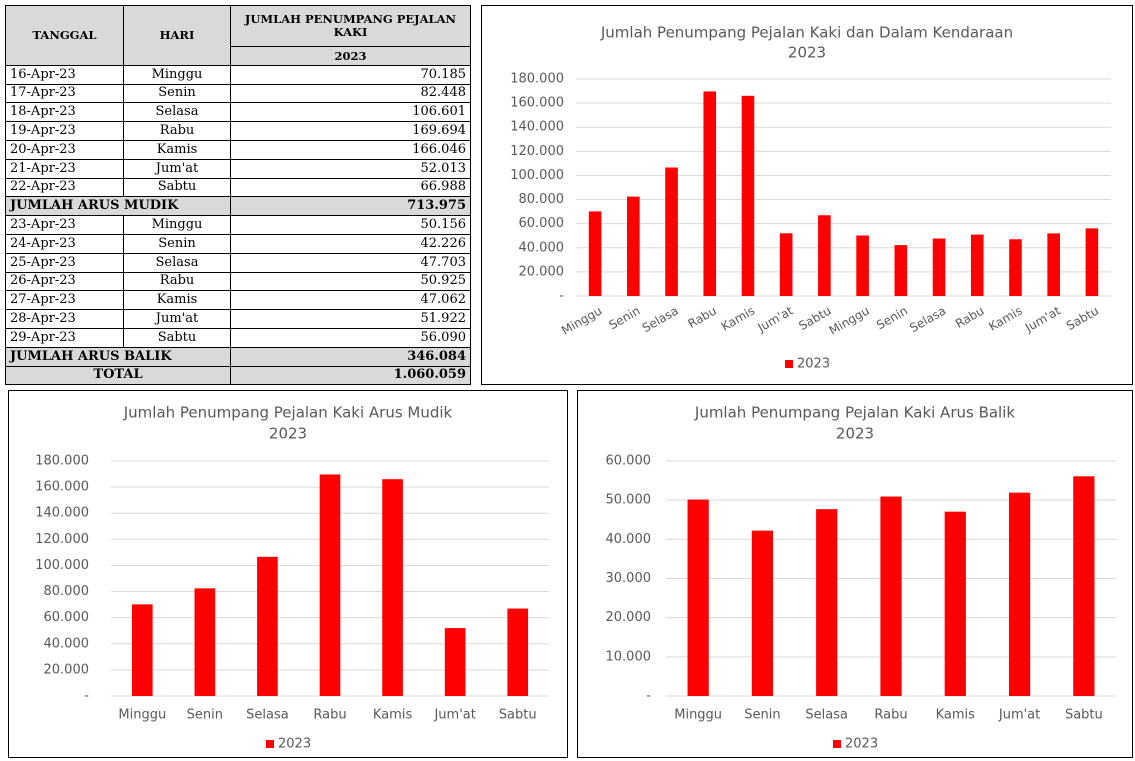  I want to click on cell: Rabu, so click(177, 281).